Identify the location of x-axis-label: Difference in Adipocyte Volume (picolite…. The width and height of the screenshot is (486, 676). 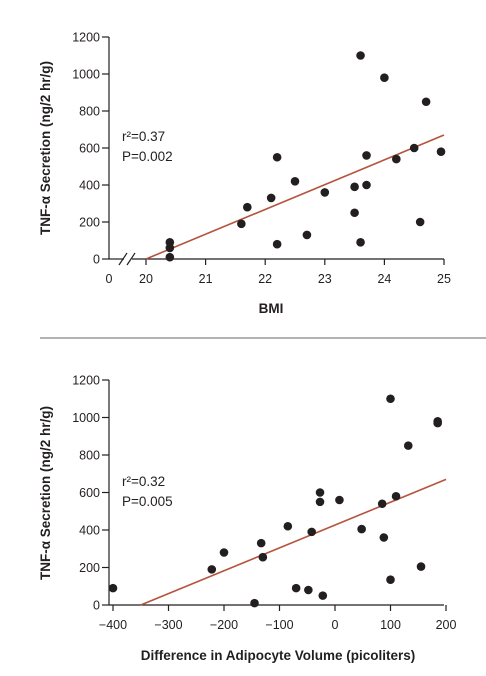
(278, 655).